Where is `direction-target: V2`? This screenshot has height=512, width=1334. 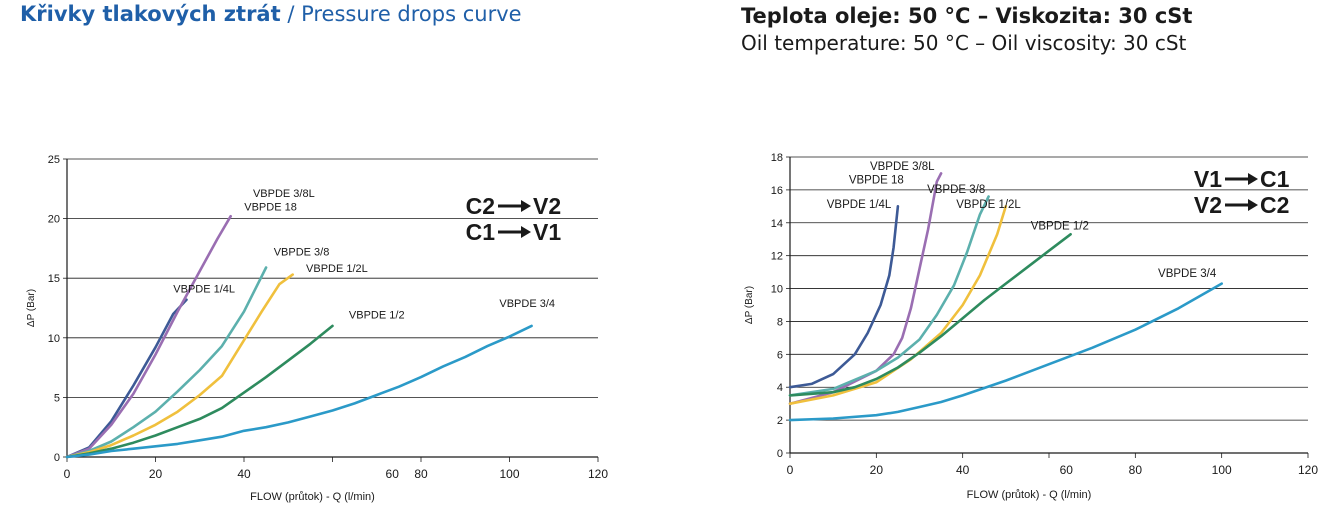 direction-target: V2 is located at coordinates (547, 206).